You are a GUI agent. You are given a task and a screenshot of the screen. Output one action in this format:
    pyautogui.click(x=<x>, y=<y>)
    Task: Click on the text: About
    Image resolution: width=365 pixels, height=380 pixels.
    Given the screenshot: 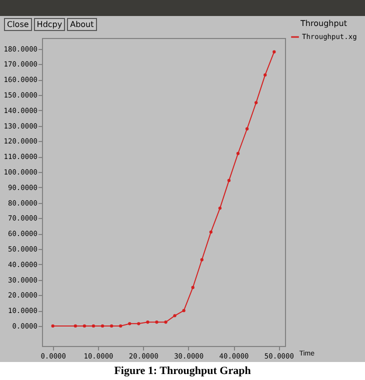 What is the action you would take?
    pyautogui.click(x=82, y=24)
    